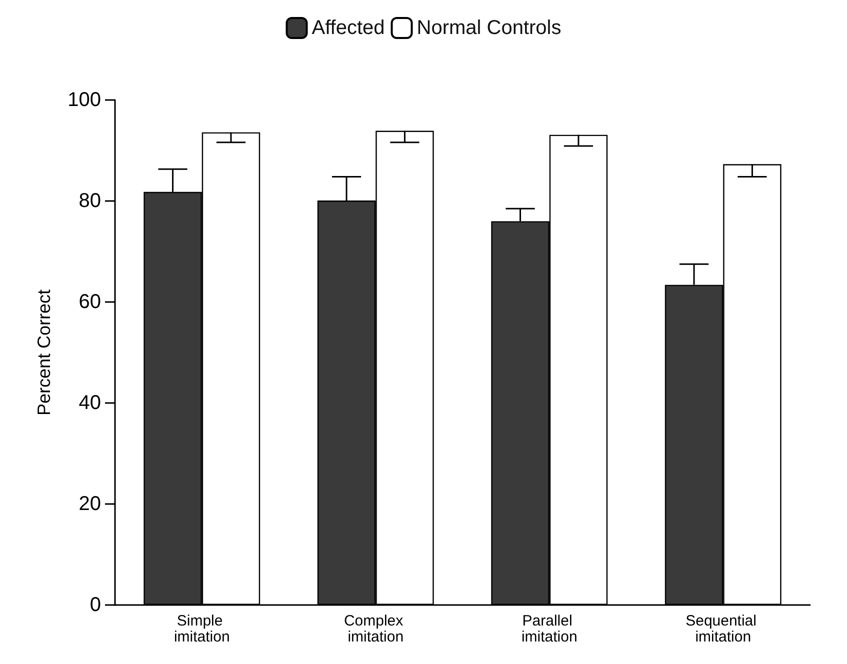 The height and width of the screenshot is (664, 847). Describe the element at coordinates (89, 302) in the screenshot. I see `y-tick-label: 60` at that location.